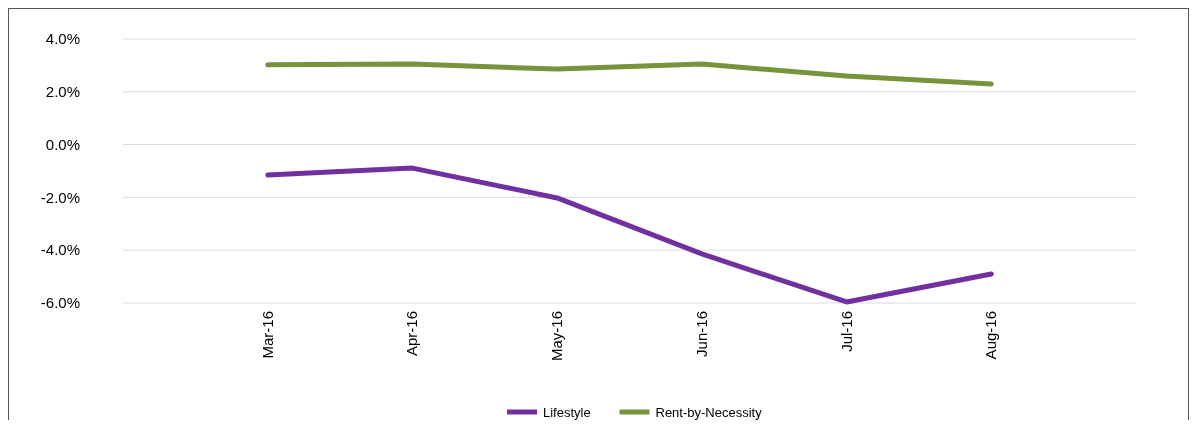 The width and height of the screenshot is (1197, 428). What do you see at coordinates (557, 336) in the screenshot?
I see `x-tick-label: May-16` at bounding box center [557, 336].